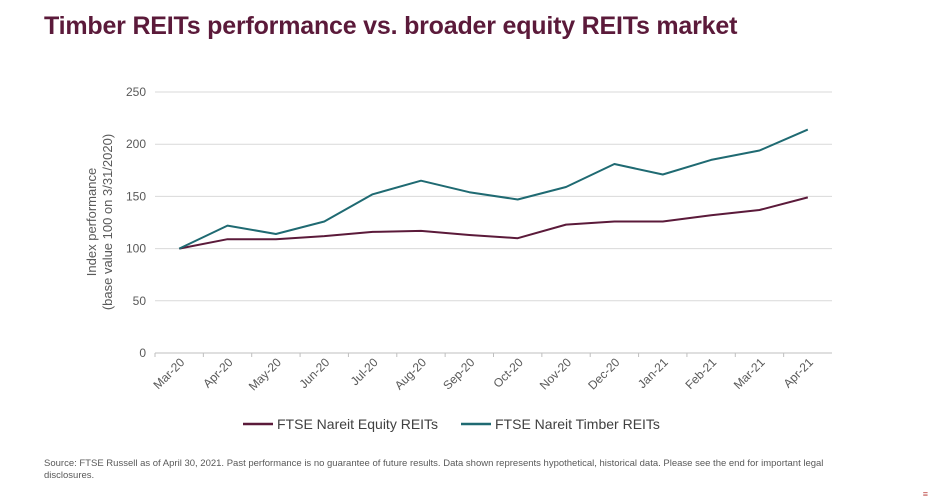 This screenshot has height=503, width=932. I want to click on x-tick-label: Apr-20, so click(218, 373).